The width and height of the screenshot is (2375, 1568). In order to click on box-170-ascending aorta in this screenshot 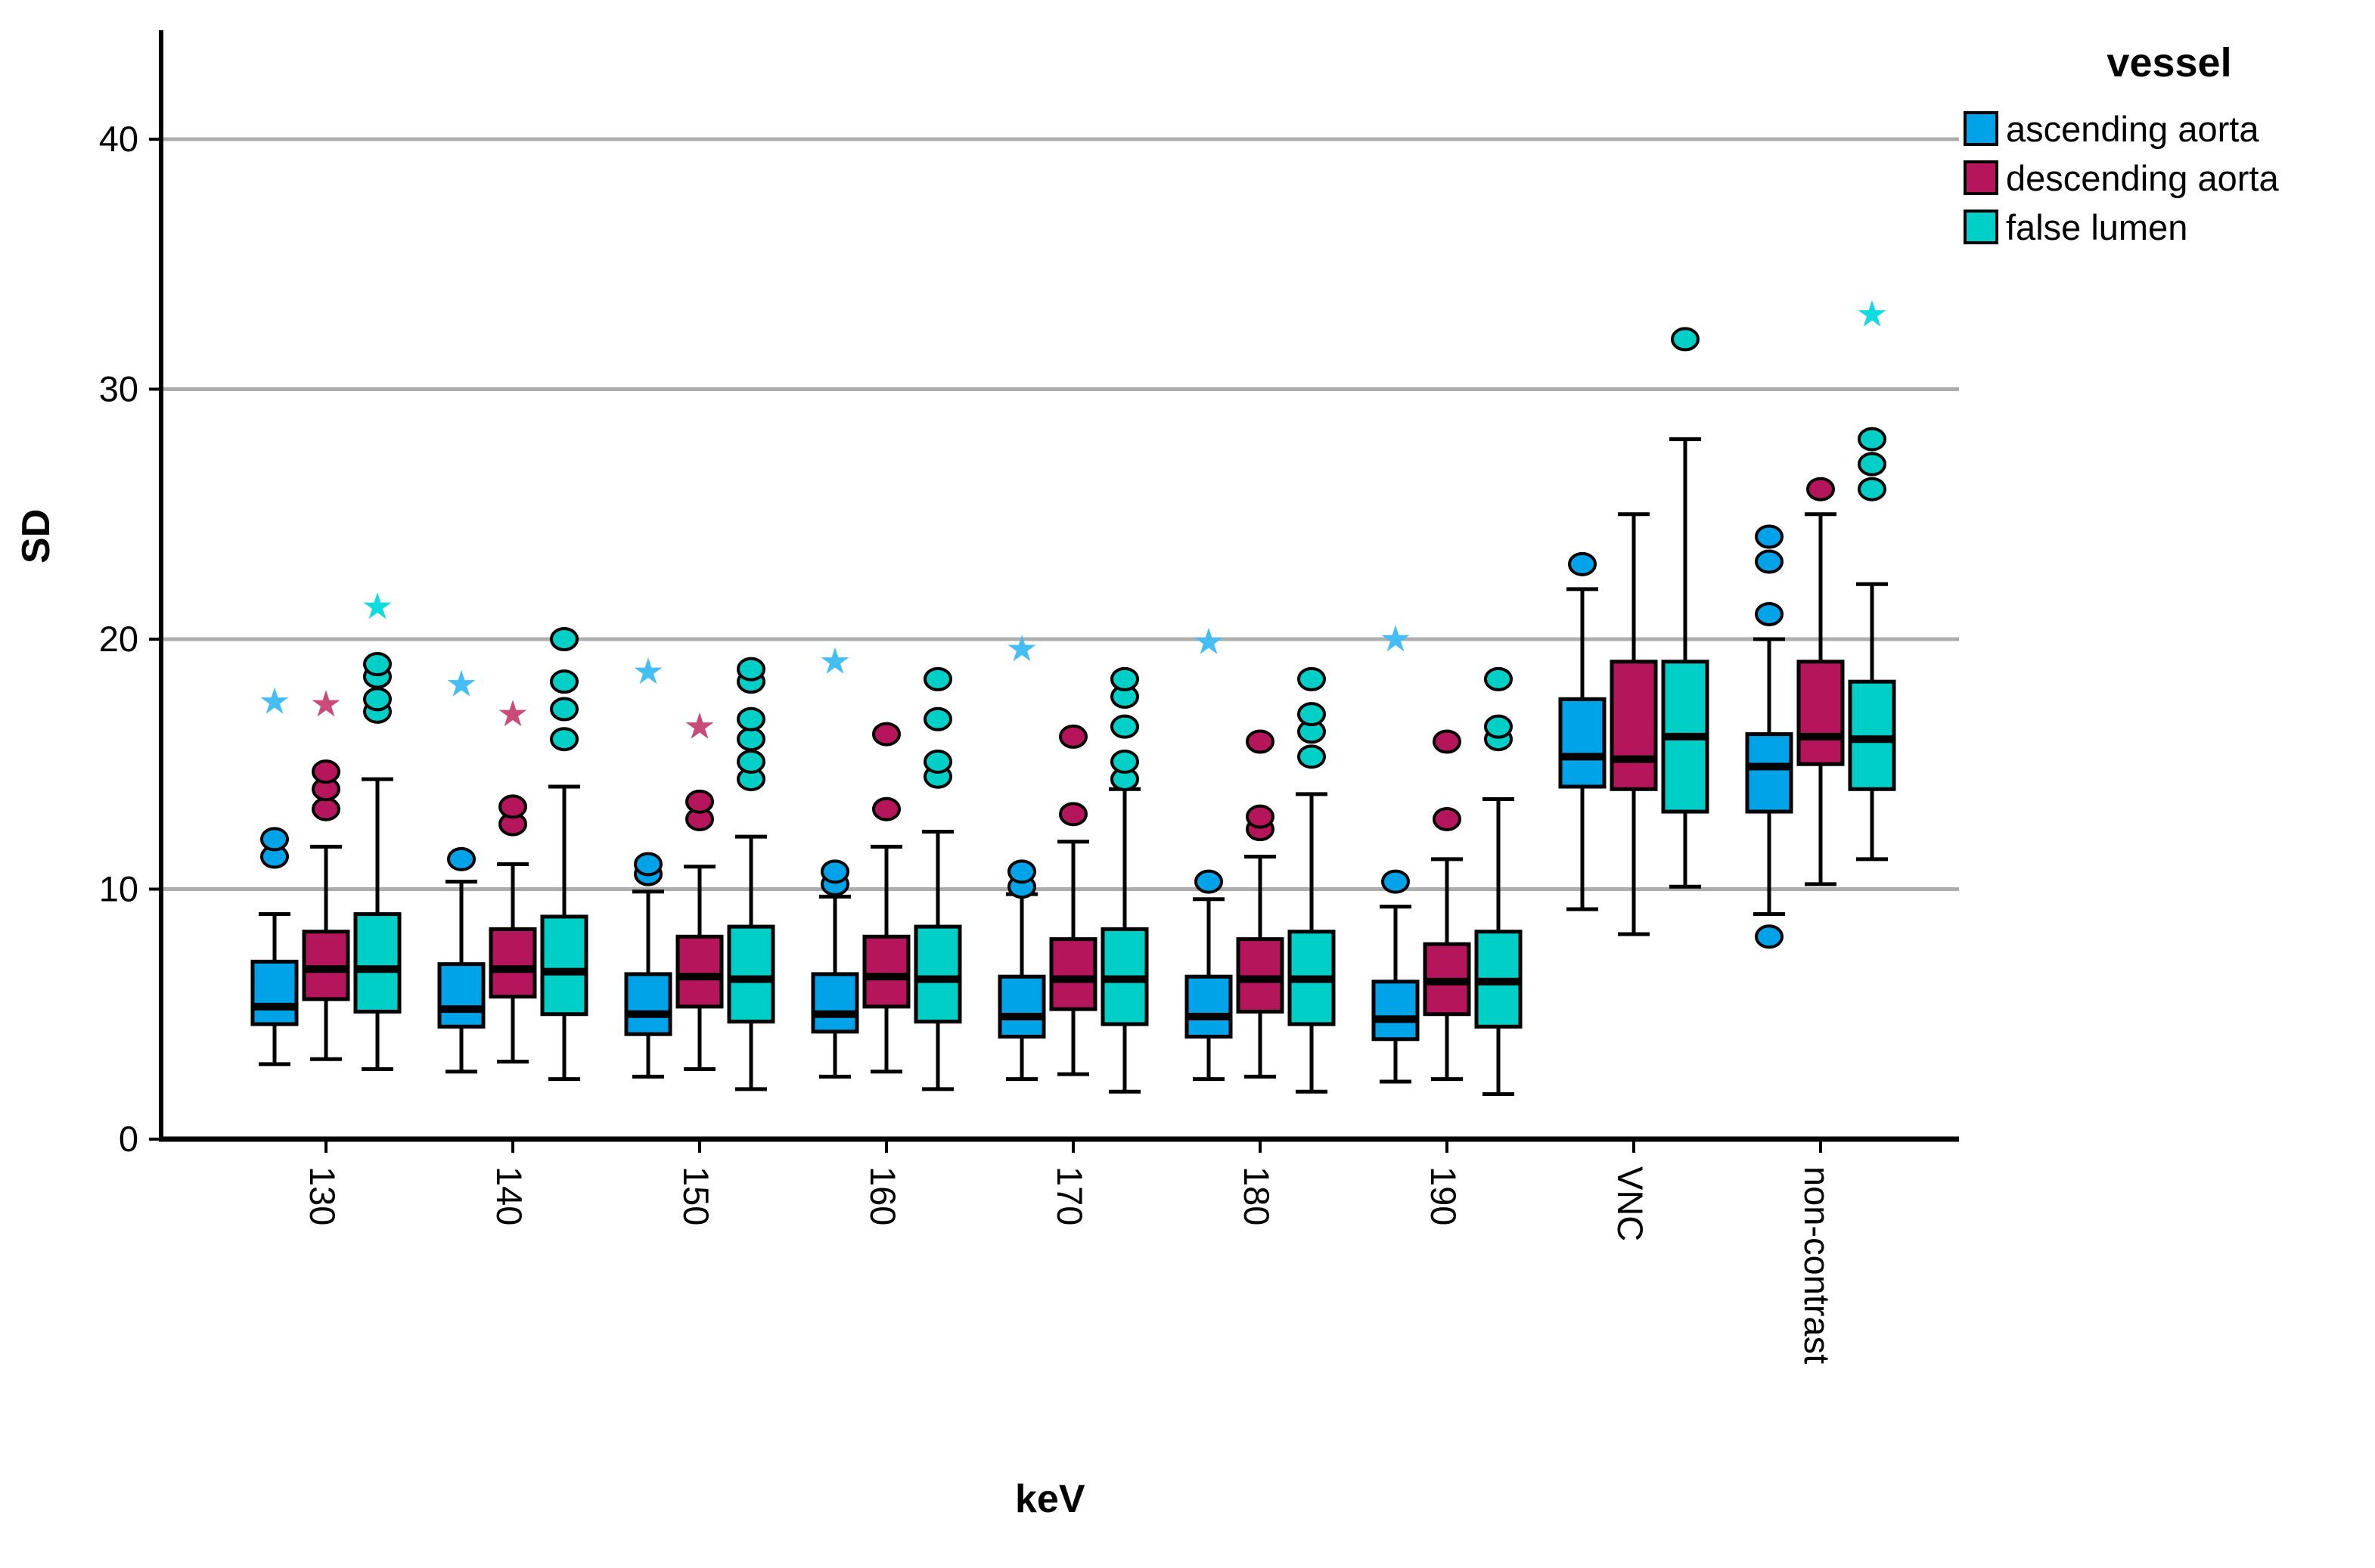, I will do `click(1022, 1006)`.